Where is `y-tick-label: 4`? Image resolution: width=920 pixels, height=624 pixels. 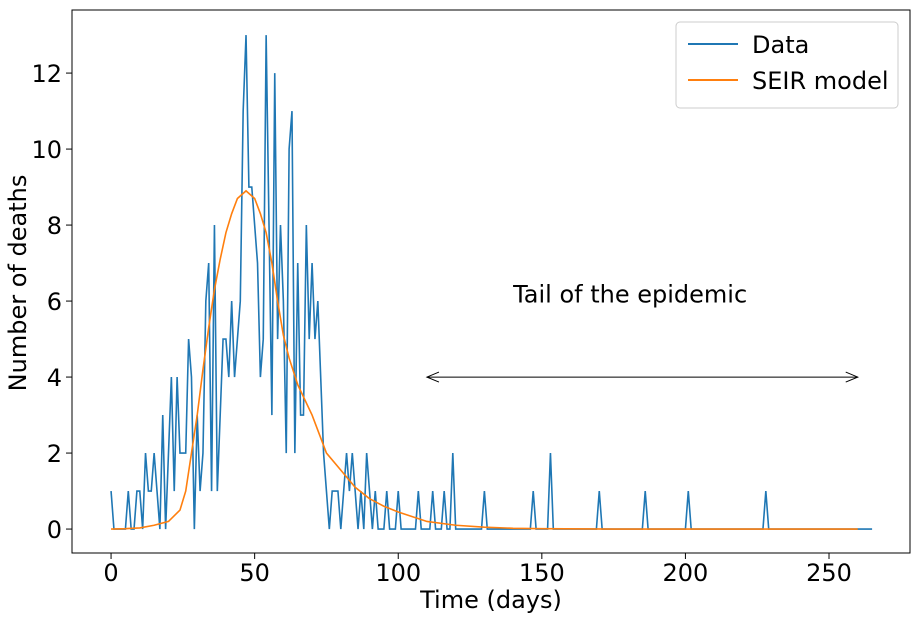 y-tick-label: 4 is located at coordinates (54, 378).